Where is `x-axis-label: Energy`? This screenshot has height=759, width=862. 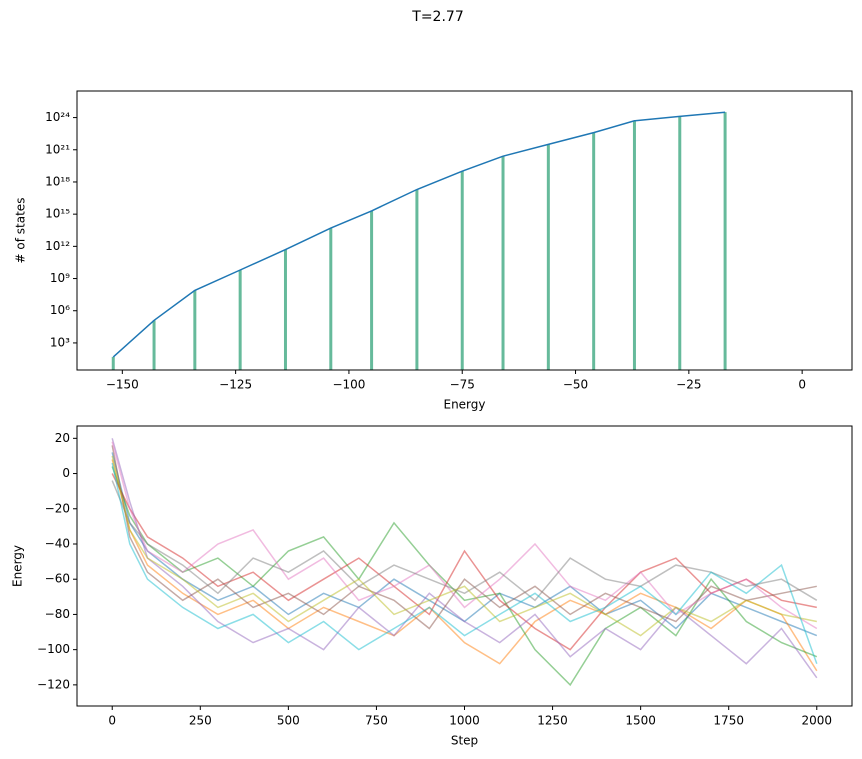 x-axis-label: Energy is located at coordinates (464, 405).